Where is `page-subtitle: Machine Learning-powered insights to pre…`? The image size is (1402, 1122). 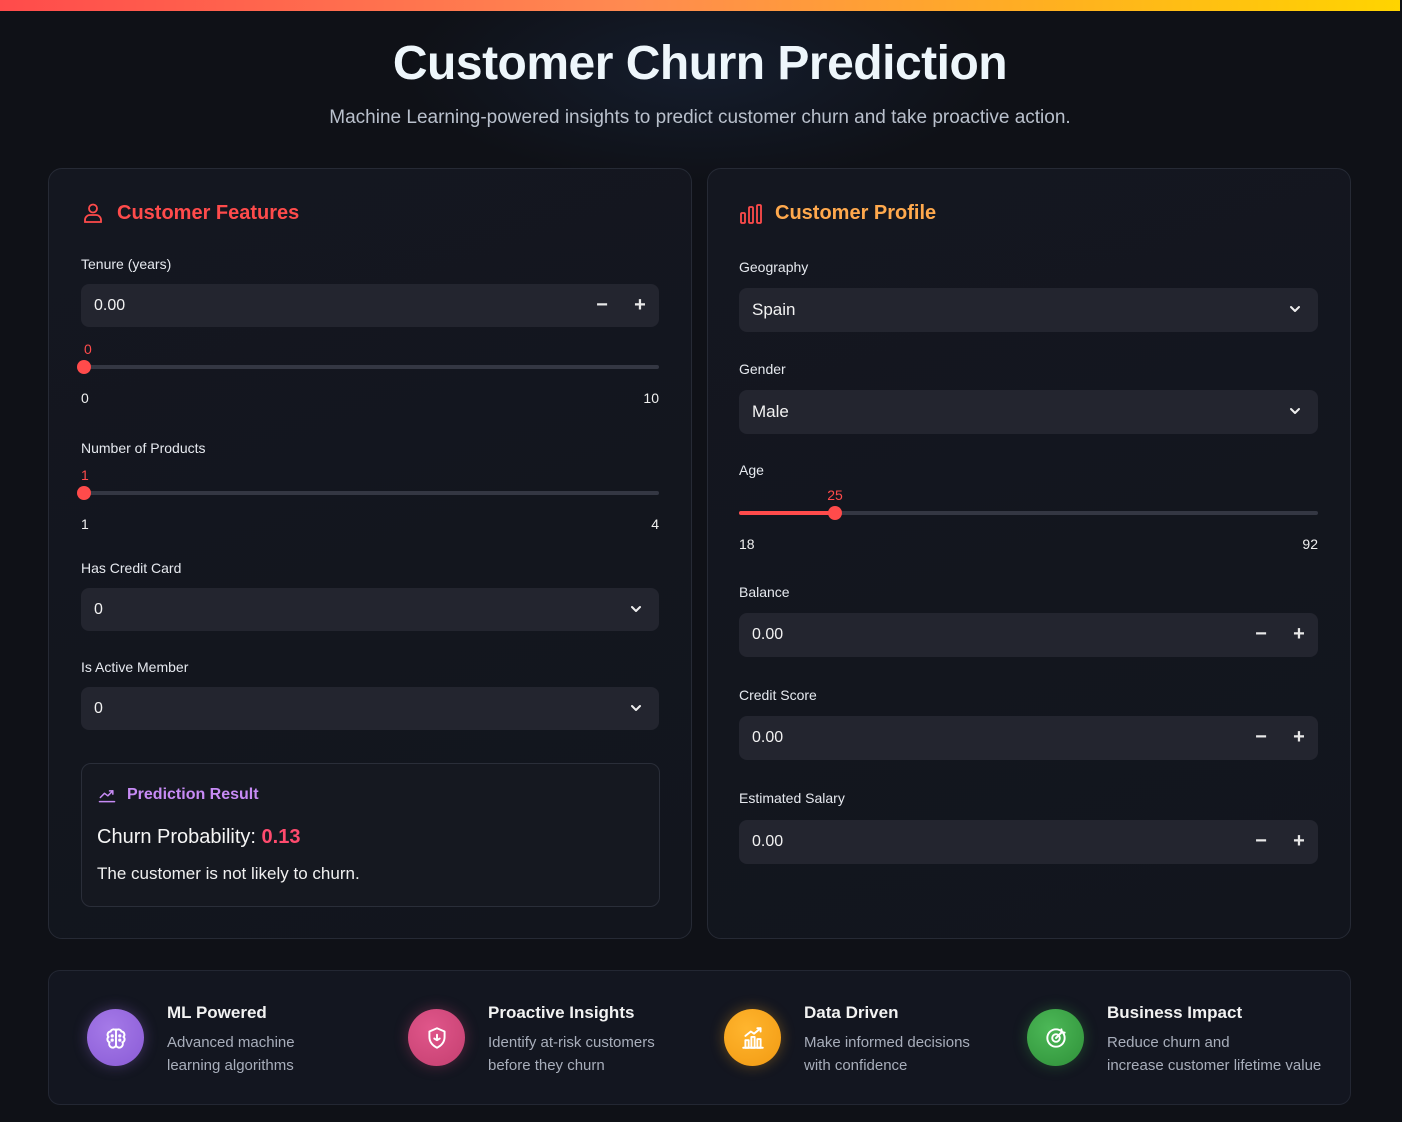 page-subtitle: Machine Learning-powered insights to pre… is located at coordinates (700, 117).